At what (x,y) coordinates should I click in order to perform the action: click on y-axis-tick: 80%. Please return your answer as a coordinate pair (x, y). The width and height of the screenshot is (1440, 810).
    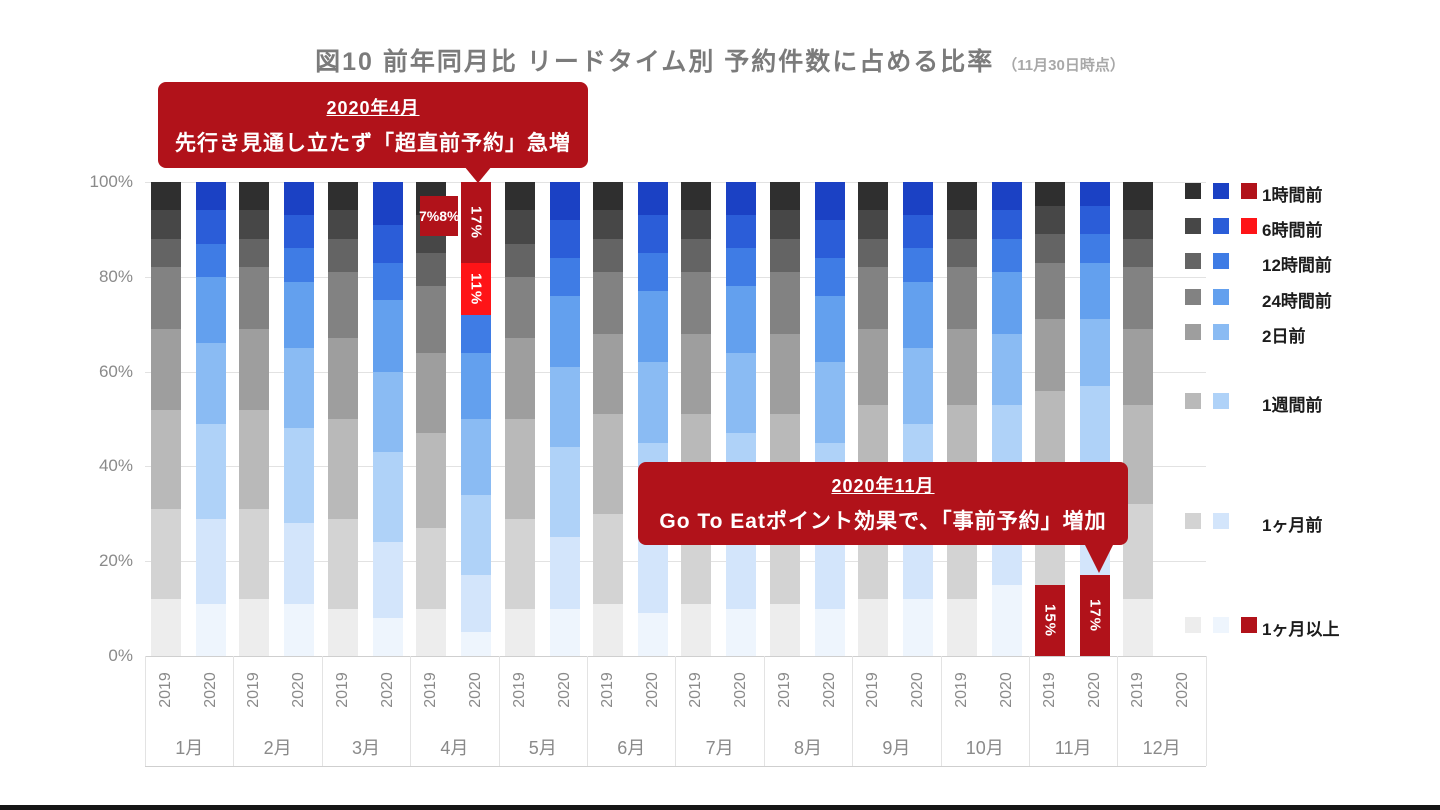
    Looking at the image, I should click on (115, 276).